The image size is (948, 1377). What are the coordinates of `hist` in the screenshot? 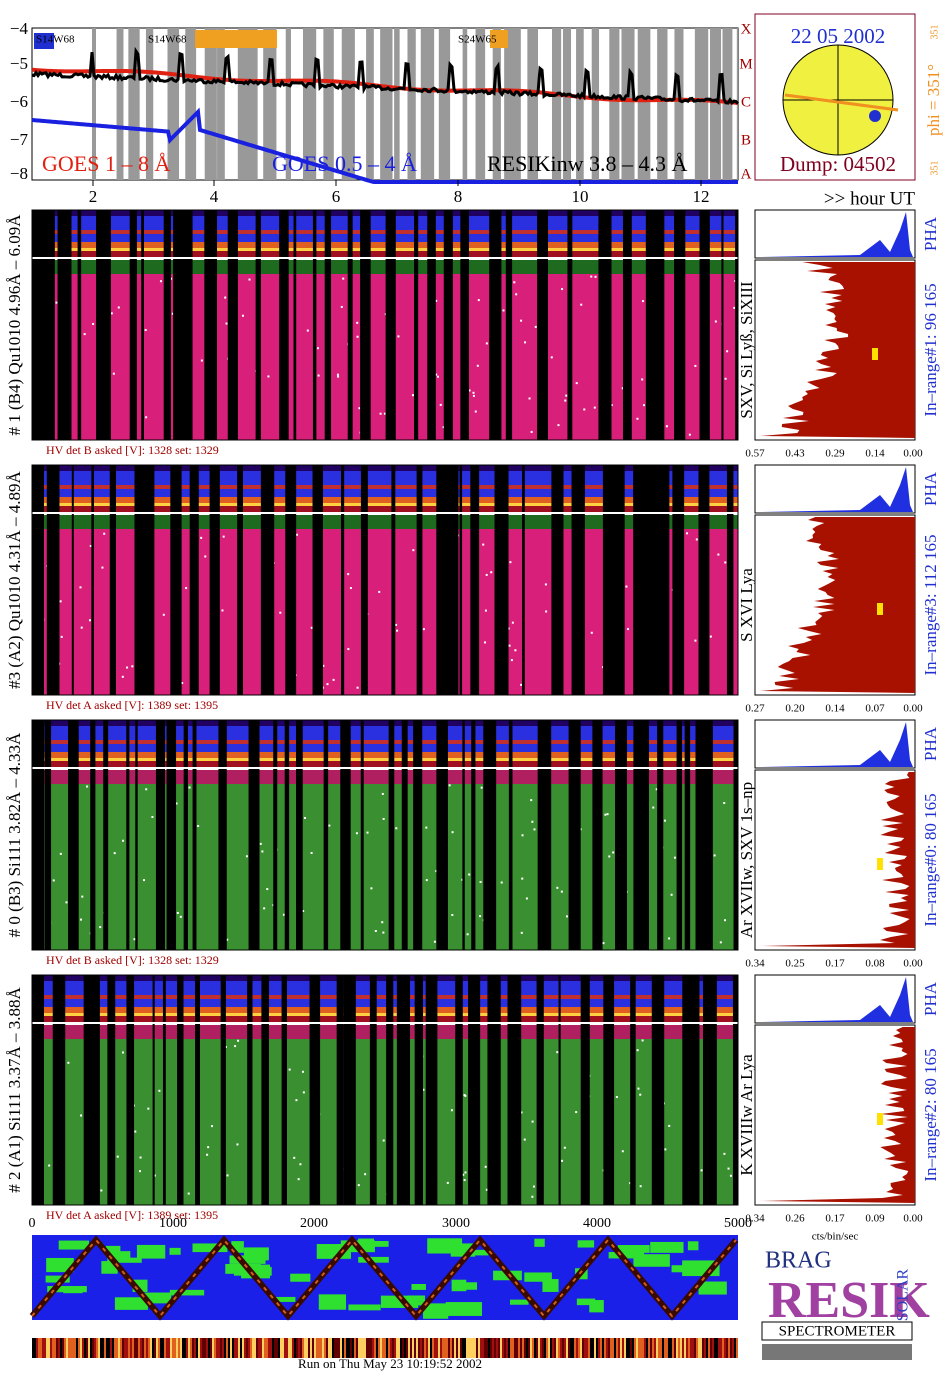 It's located at (837, 350).